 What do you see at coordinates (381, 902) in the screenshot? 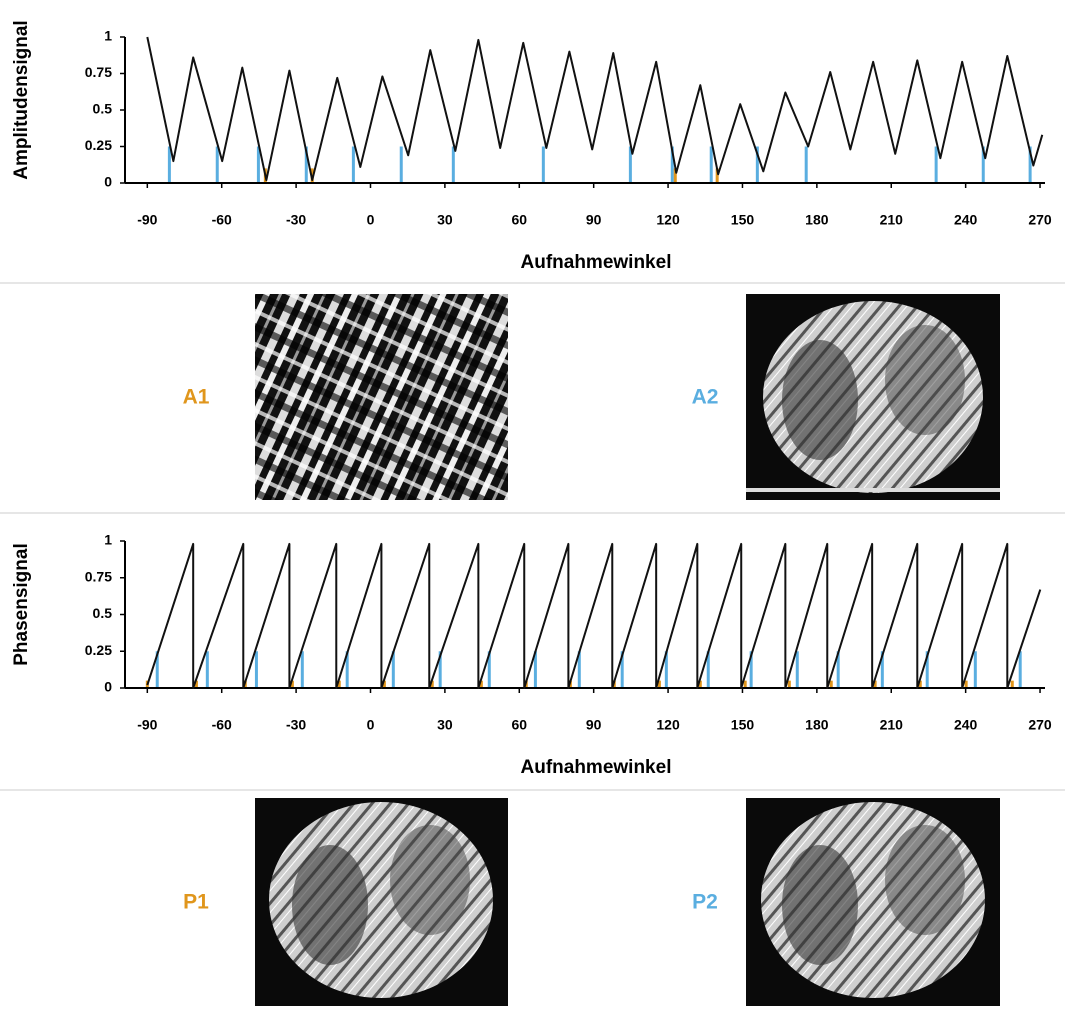
I see `image-p1` at bounding box center [381, 902].